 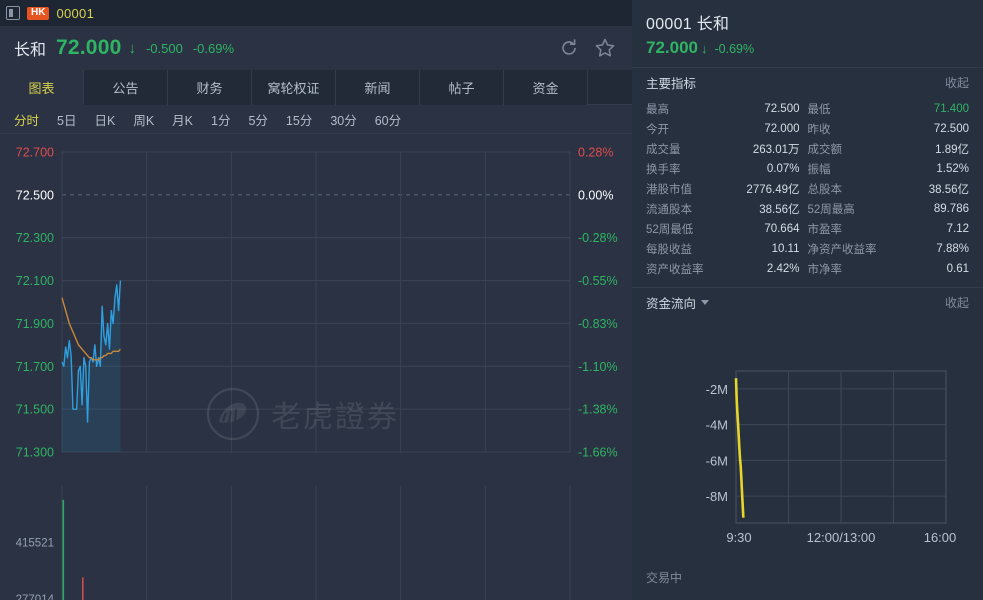 What do you see at coordinates (38, 13) in the screenshot?
I see `market-badge: HK` at bounding box center [38, 13].